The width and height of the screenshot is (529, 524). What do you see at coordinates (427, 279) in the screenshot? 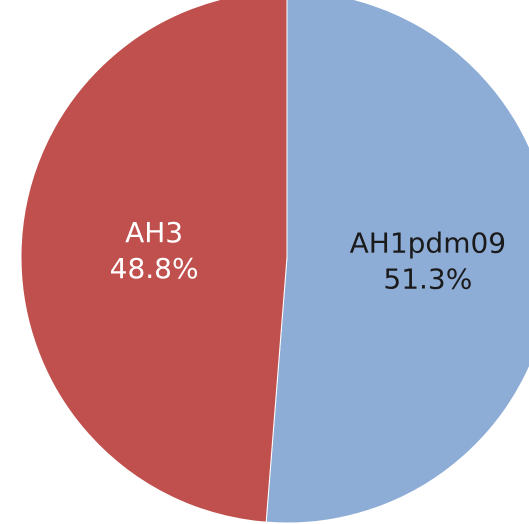
I see `slice-percent-label: 51.3%` at bounding box center [427, 279].